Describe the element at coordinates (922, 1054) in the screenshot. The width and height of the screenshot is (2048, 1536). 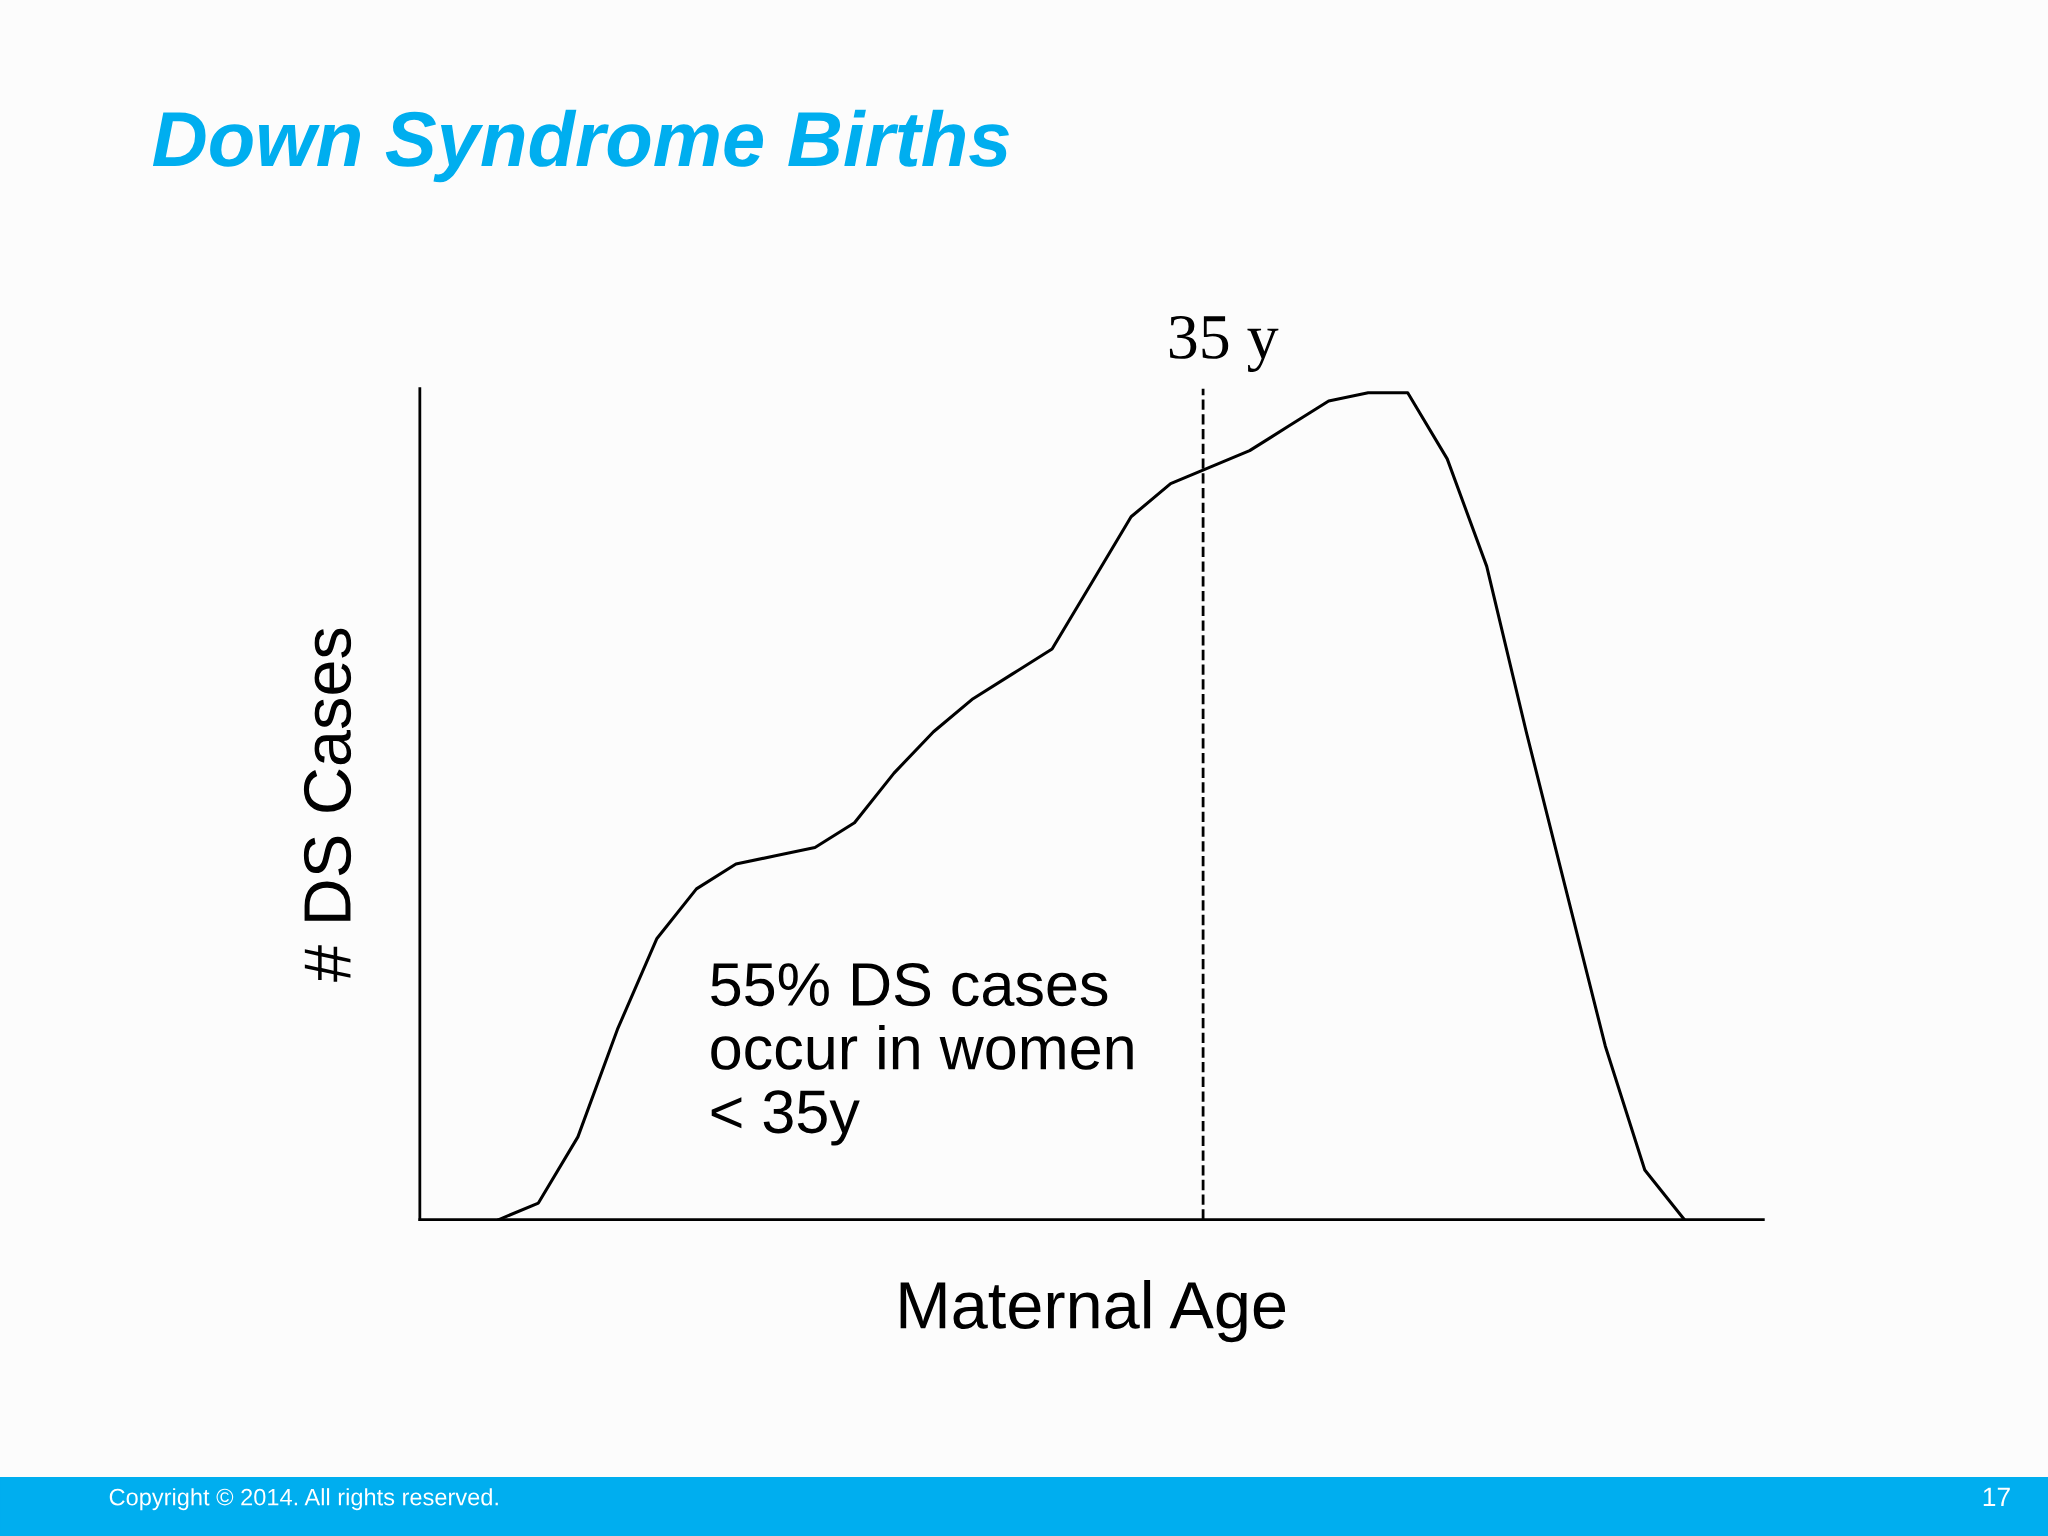
I see `annotation: 55% DS cases occur in women < 35y` at that location.